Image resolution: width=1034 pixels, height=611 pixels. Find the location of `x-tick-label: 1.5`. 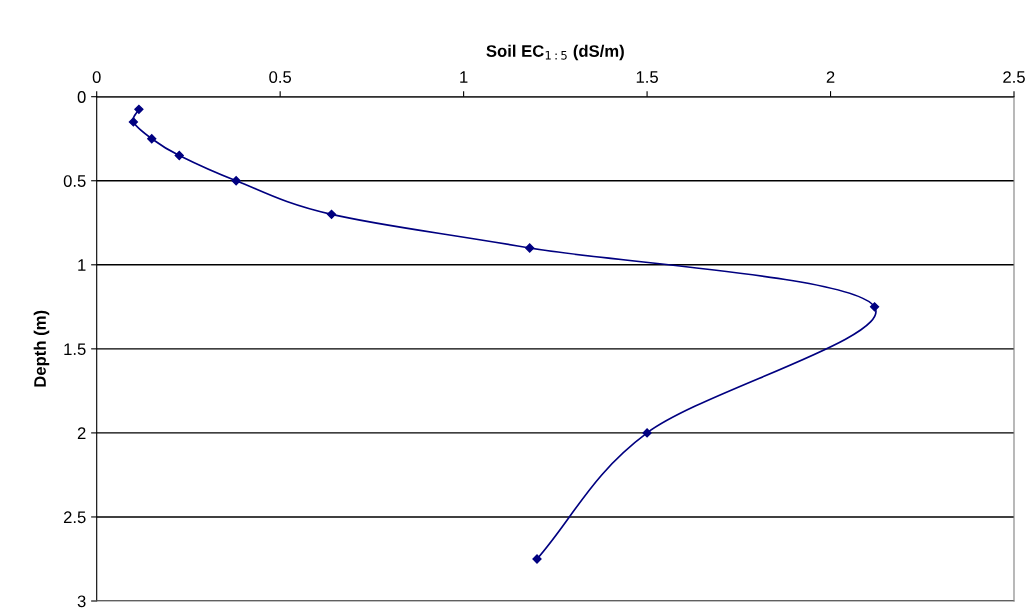

x-tick-label: 1.5 is located at coordinates (647, 77).